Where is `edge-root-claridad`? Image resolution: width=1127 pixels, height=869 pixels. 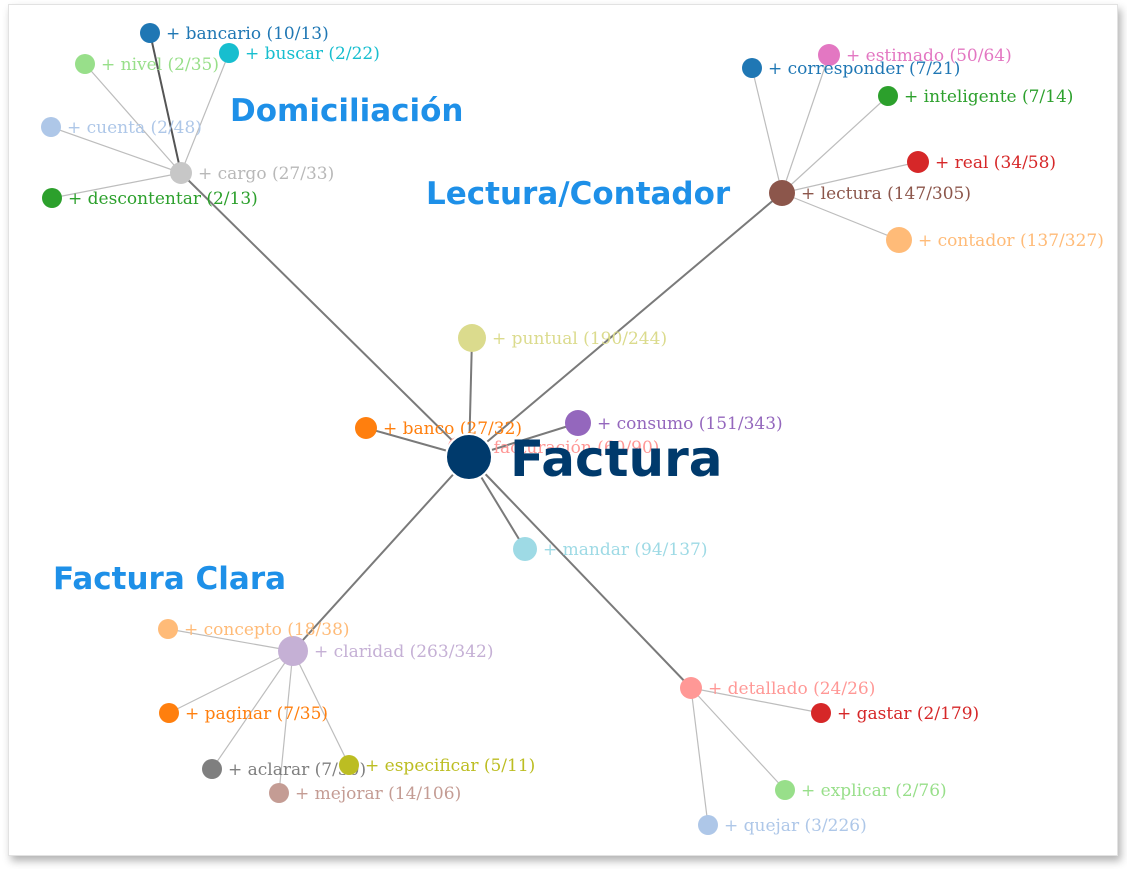
edge-root-claridad is located at coordinates (381, 554).